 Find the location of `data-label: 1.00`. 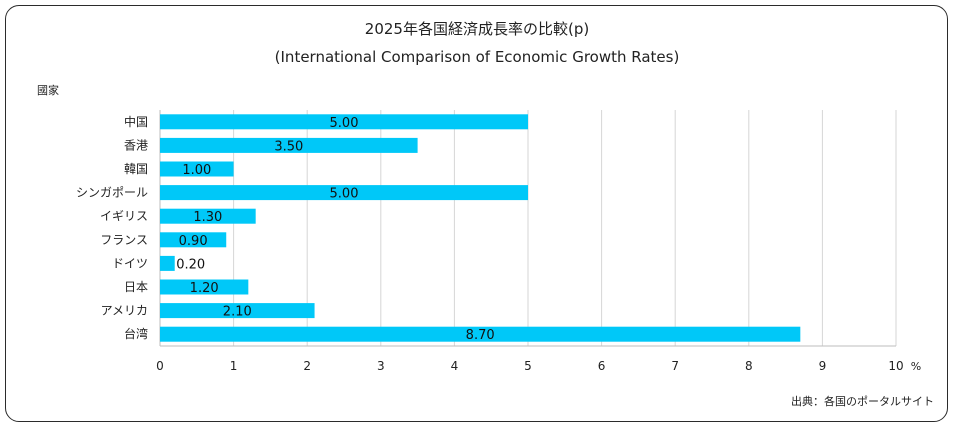

data-label: 1.00 is located at coordinates (196, 170).